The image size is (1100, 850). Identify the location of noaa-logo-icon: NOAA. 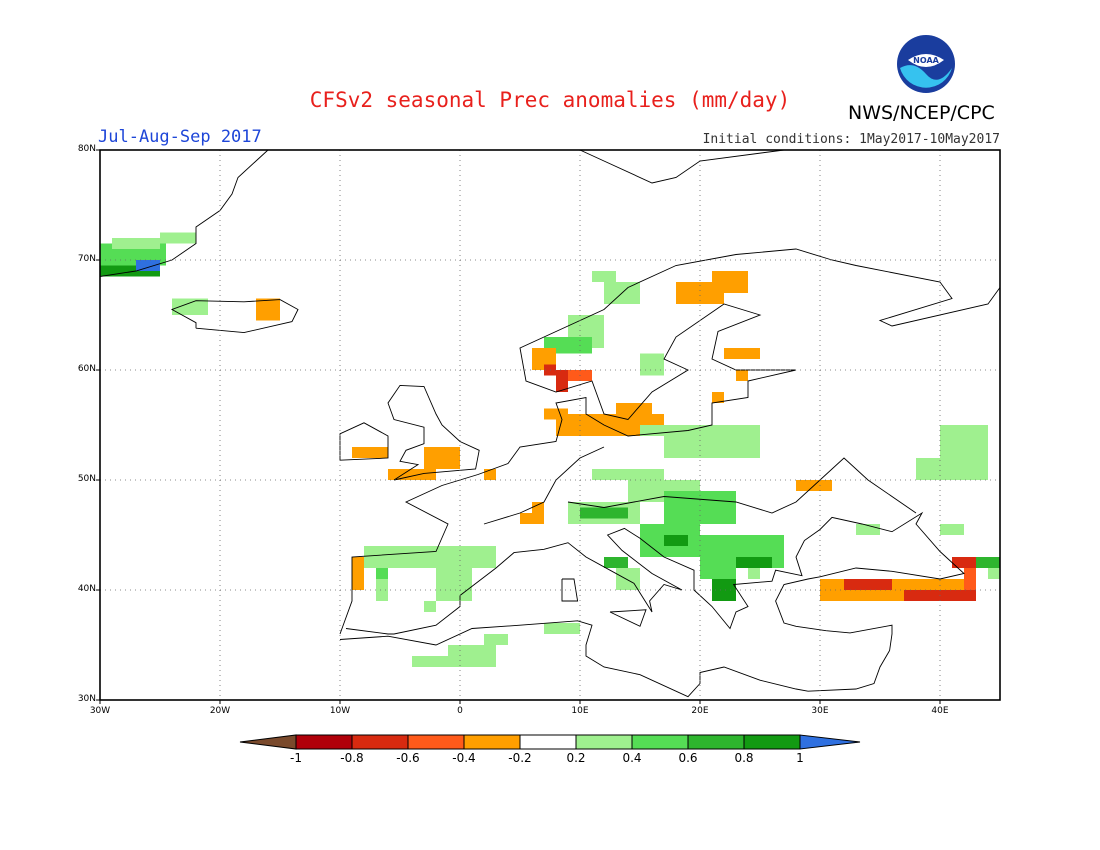
(926, 64).